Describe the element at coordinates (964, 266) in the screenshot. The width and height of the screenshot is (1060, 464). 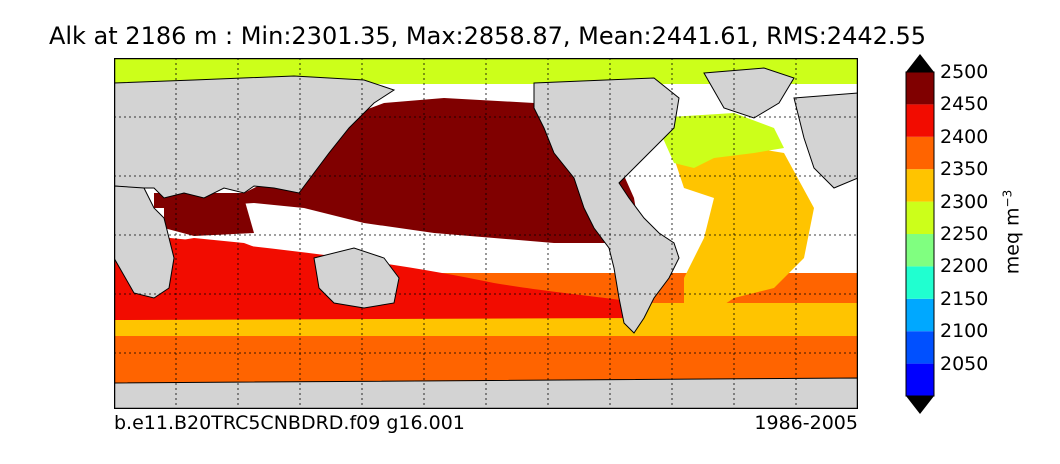
I see `colorbar-tick-label: 2200` at that location.